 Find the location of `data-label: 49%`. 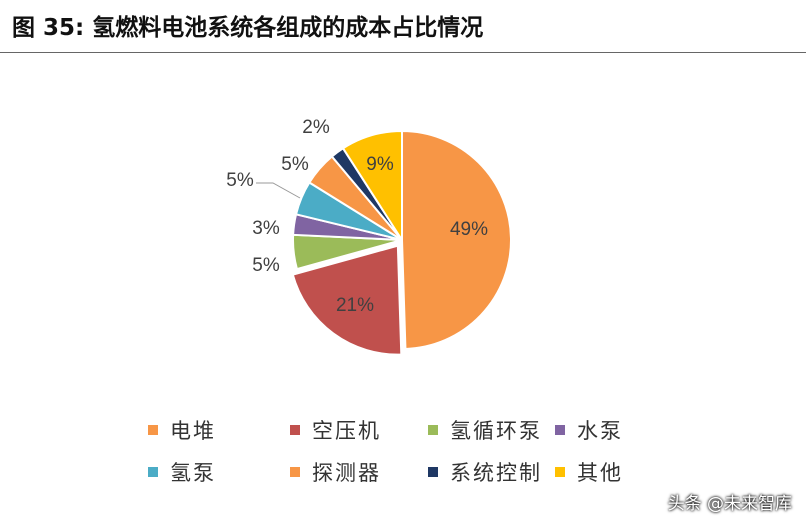

data-label: 49% is located at coordinates (469, 229).